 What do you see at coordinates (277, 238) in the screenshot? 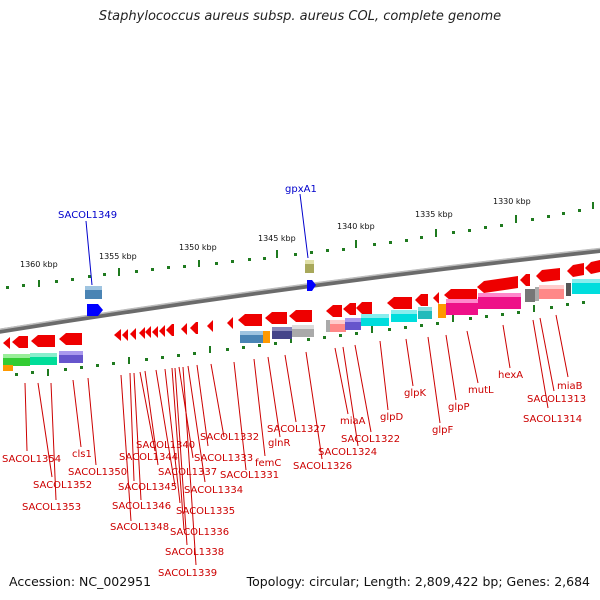
I see `scale-label: 1345 kbp` at bounding box center [277, 238].